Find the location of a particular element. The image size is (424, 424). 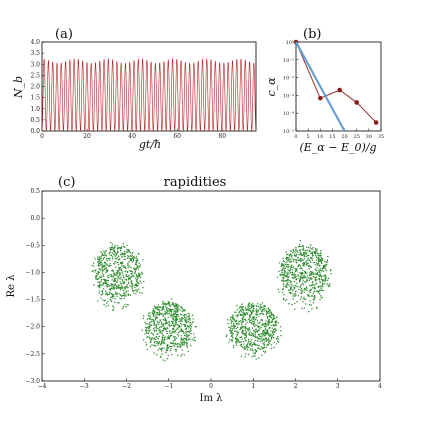

panel-b-label: (b) is located at coordinates (312, 34).